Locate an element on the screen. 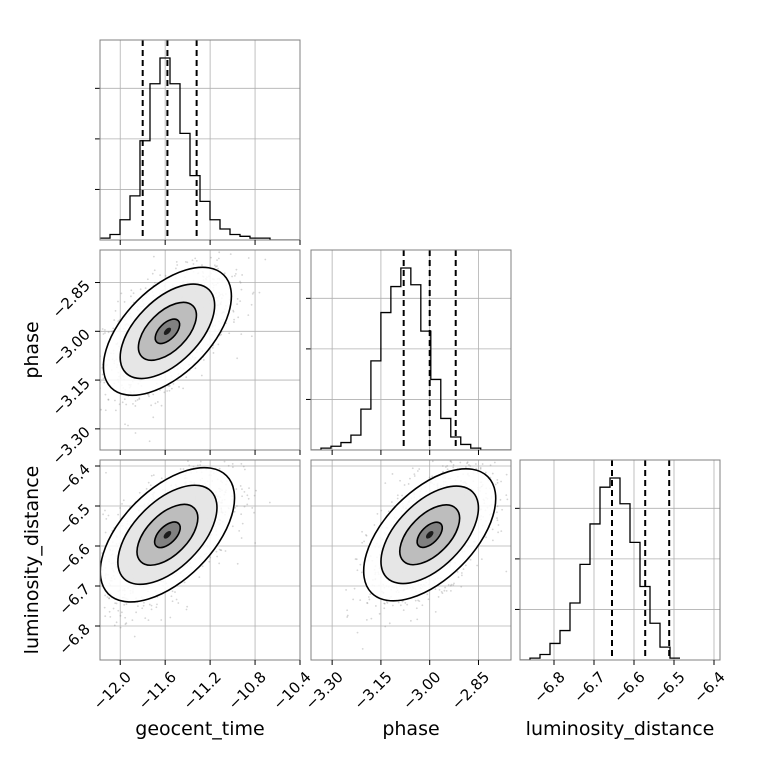 The width and height of the screenshot is (760, 765). histogram-geocent_time is located at coordinates (200, 148).